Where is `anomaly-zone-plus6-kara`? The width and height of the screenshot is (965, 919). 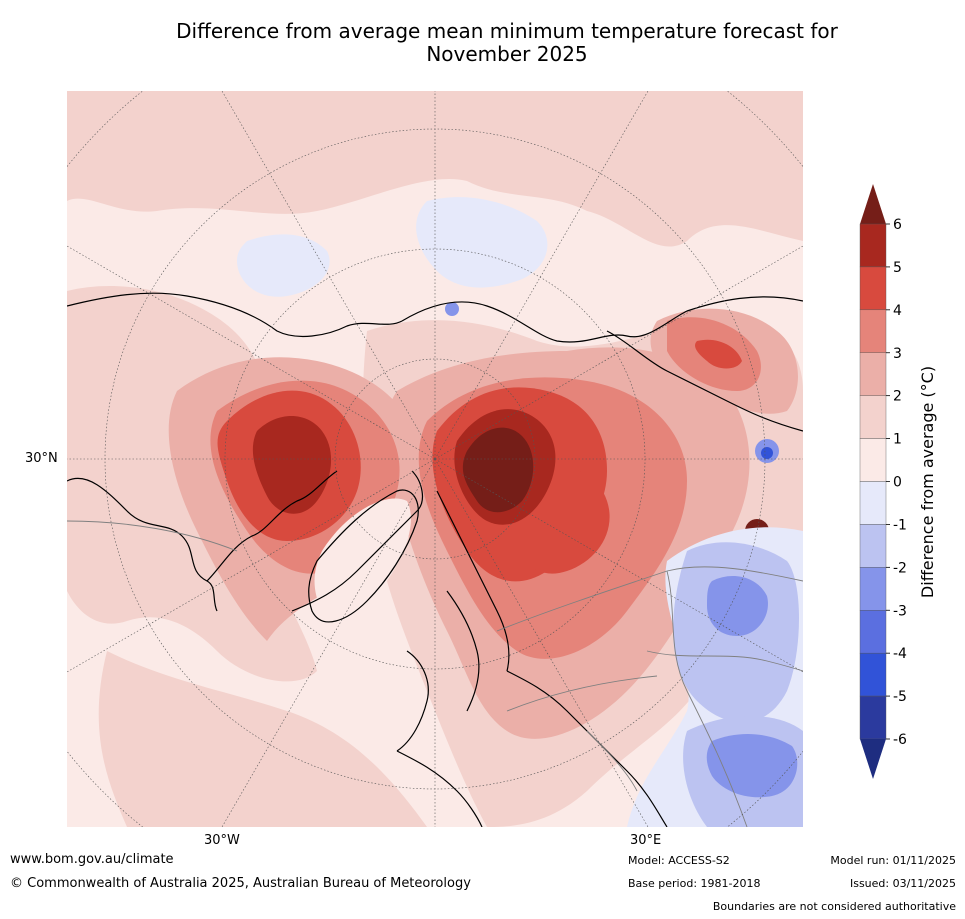
anomaly-zone-plus6-kara is located at coordinates (498, 470).